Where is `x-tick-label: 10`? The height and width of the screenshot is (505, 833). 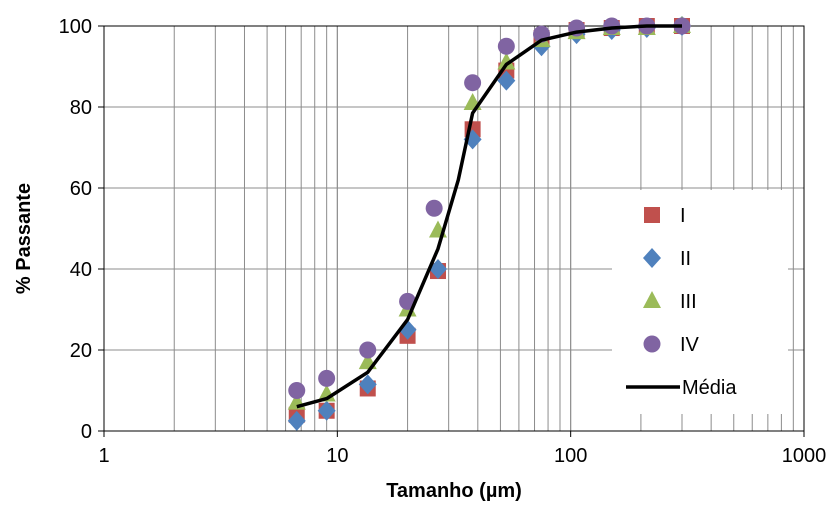 x-tick-label: 10 is located at coordinates (337, 456).